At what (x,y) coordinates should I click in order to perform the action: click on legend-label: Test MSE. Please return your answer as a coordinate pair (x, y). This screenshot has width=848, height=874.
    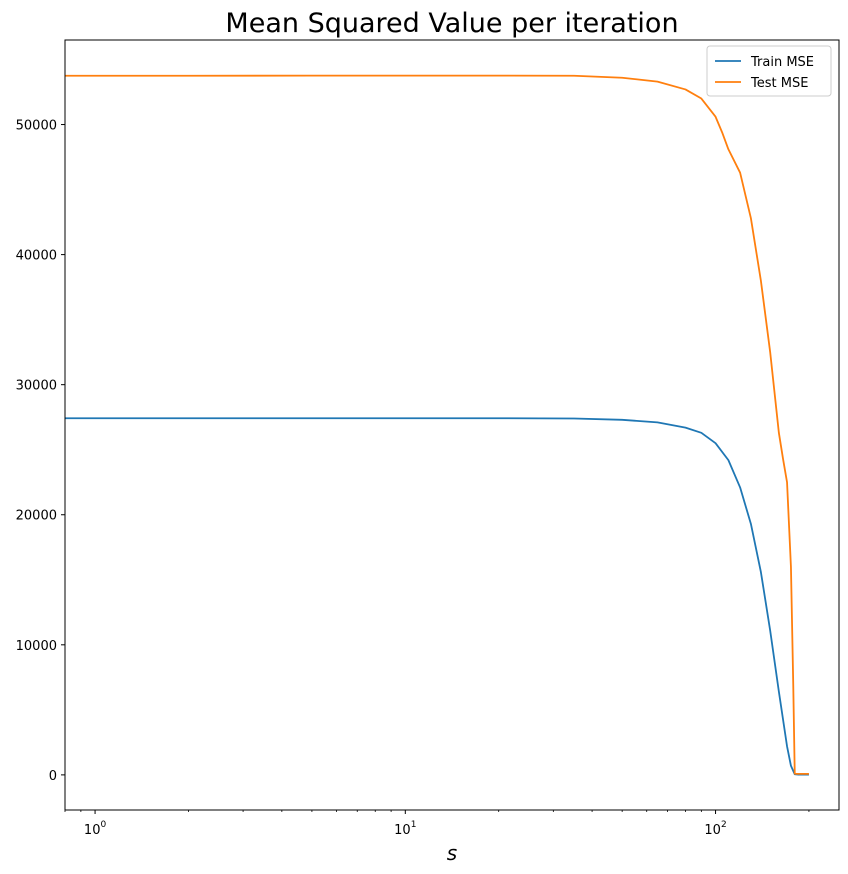
    Looking at the image, I should click on (779, 83).